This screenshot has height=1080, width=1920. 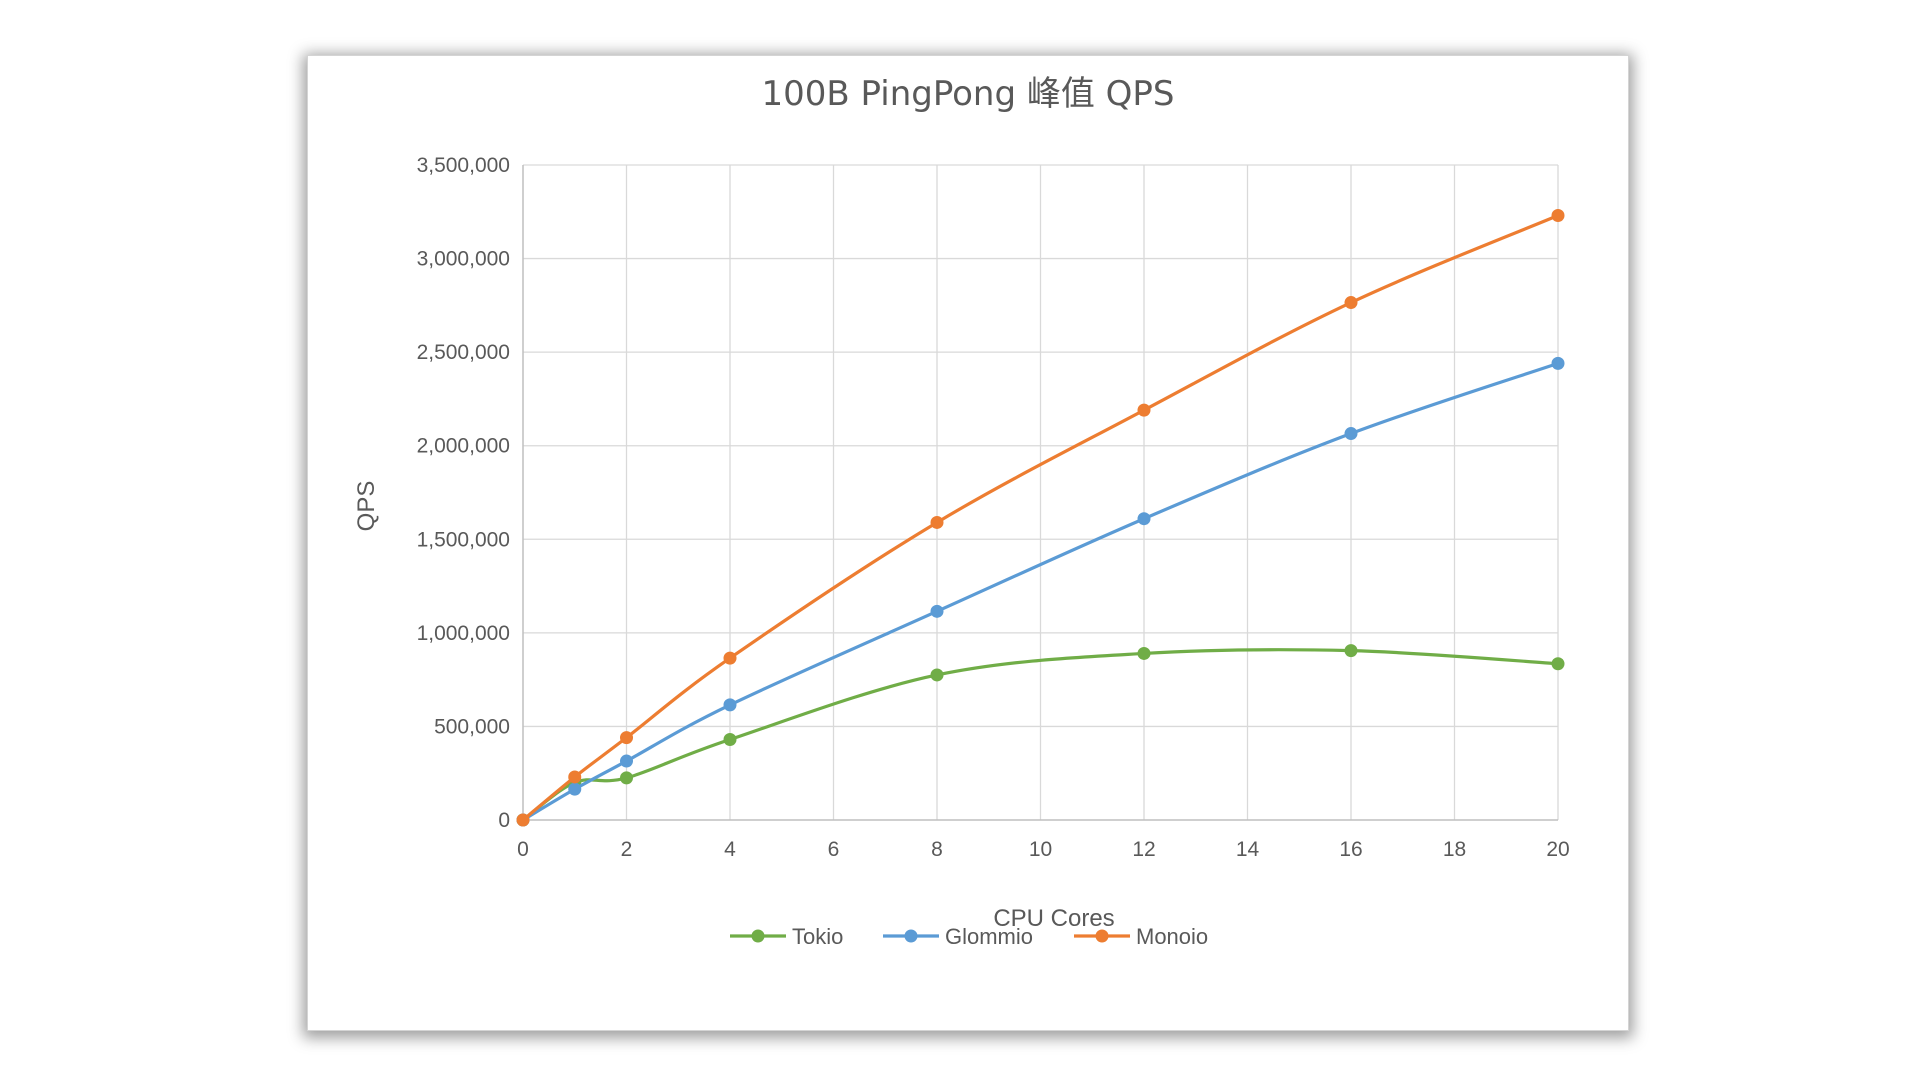 What do you see at coordinates (627, 849) in the screenshot?
I see `x-tick-label: 2` at bounding box center [627, 849].